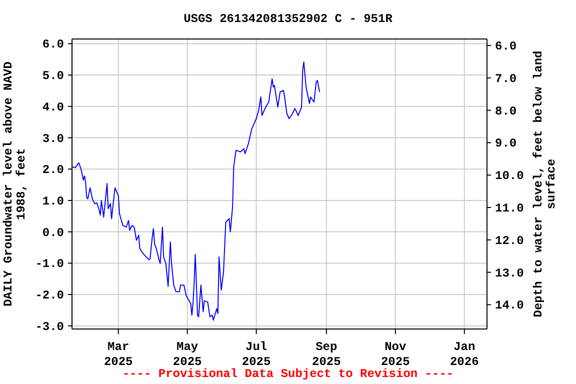 The image size is (576, 384). I want to click on x-tick-label: Jul 2025, so click(256, 354).